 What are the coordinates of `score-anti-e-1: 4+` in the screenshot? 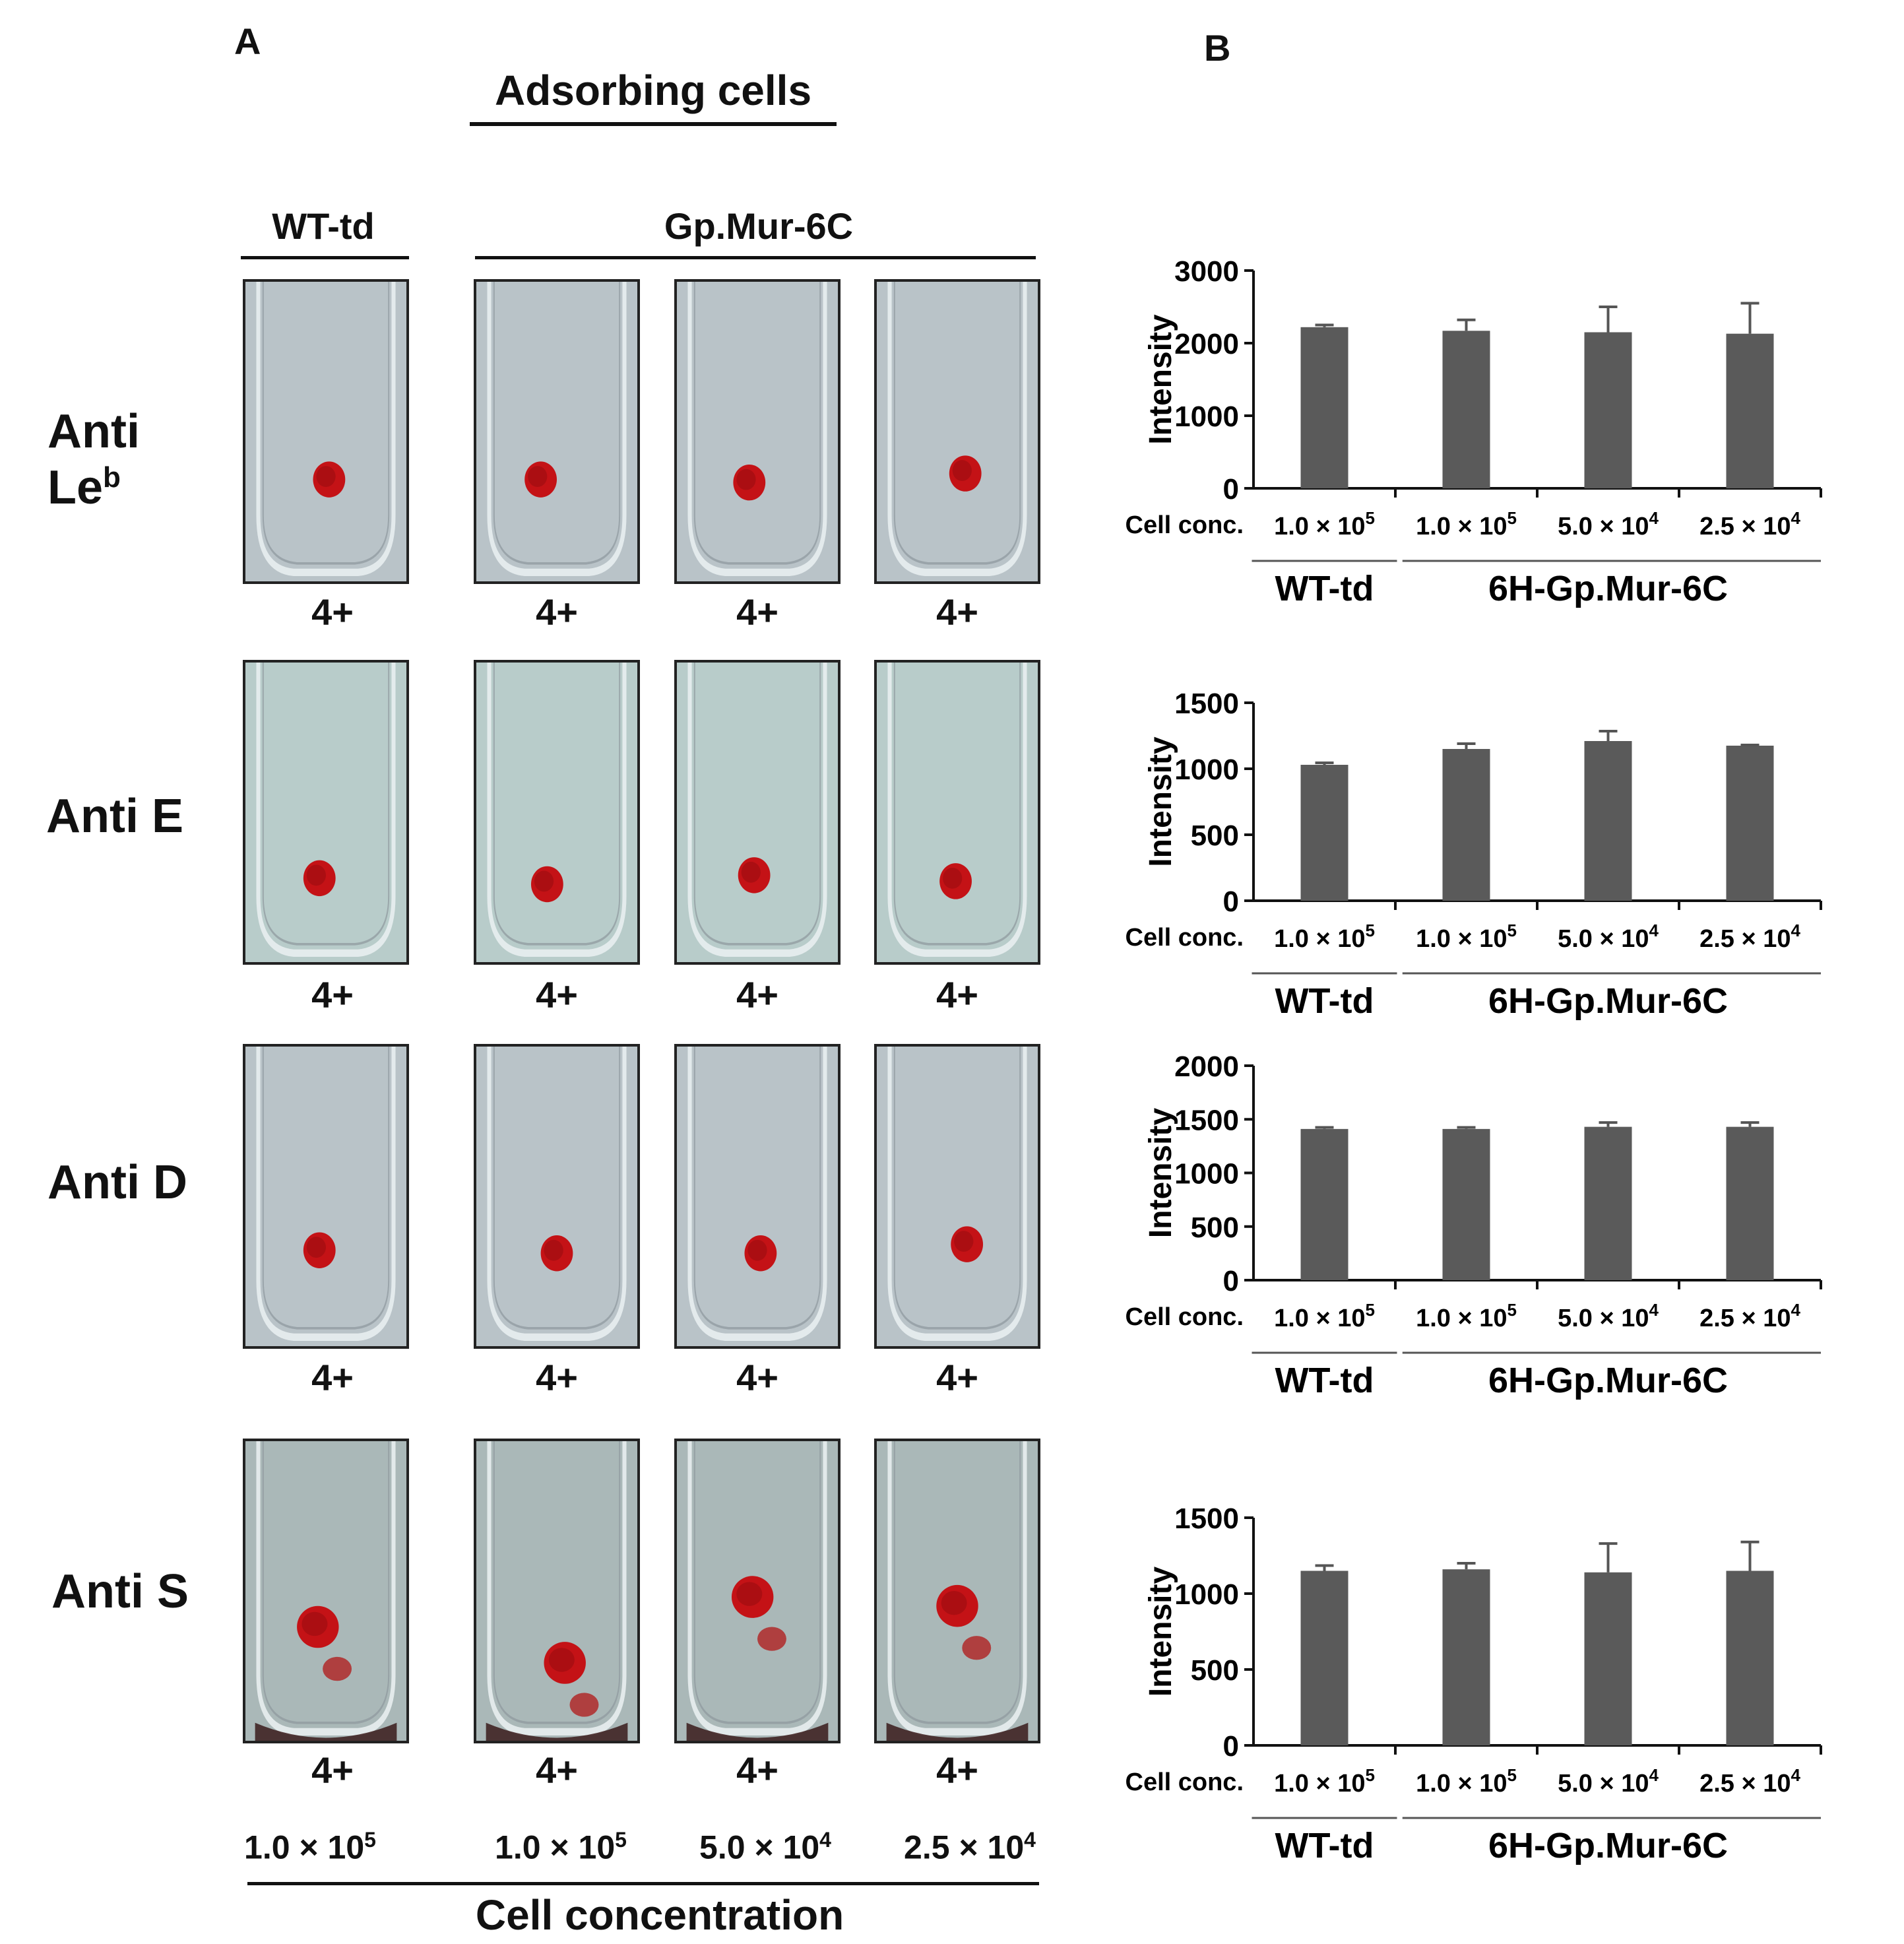 It's located at (332, 995).